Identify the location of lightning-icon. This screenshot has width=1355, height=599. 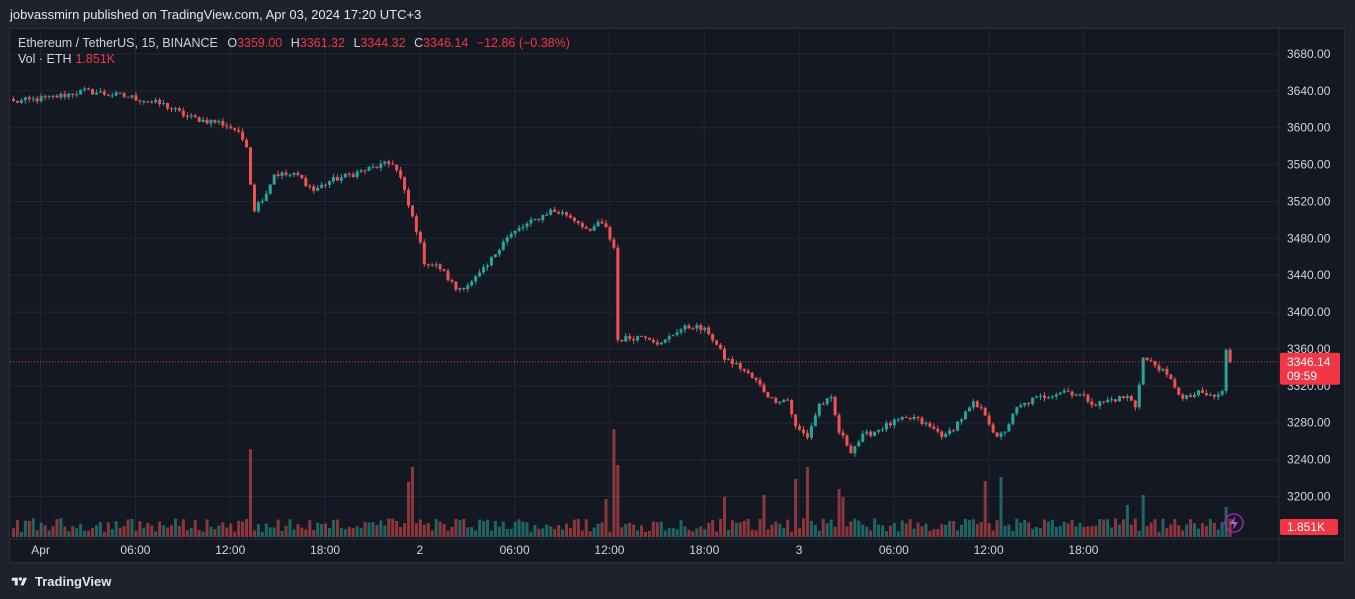
(1234, 523).